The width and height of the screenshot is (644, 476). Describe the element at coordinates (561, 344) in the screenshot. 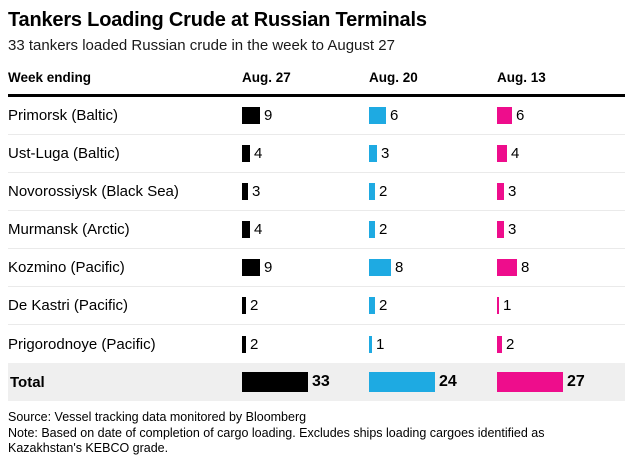

I see `bar-cell-aug-13: 2` at that location.